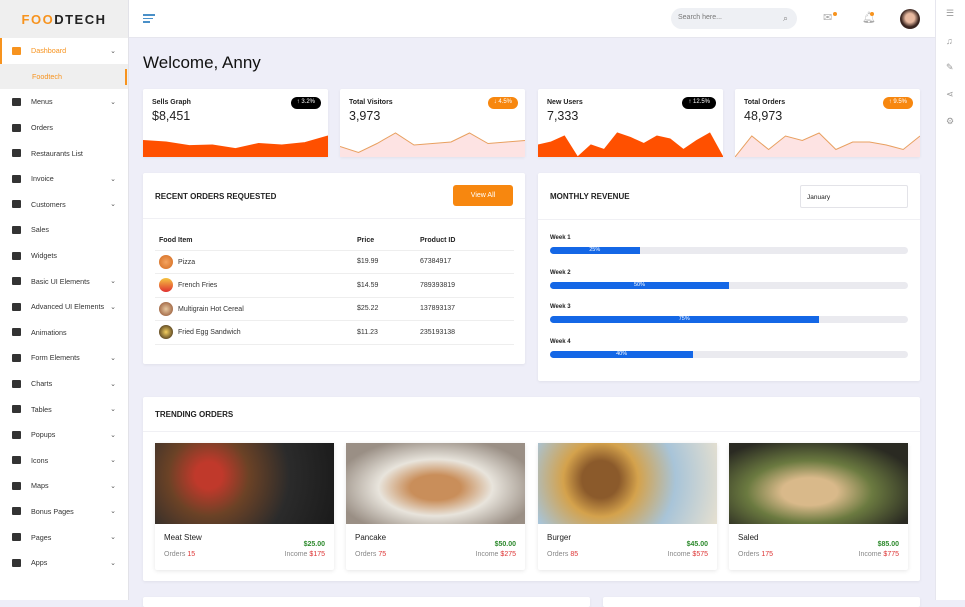 Image resolution: width=965 pixels, height=607 pixels. Describe the element at coordinates (334, 285) in the screenshot. I see `table-row: French Fries $14.59 789393819` at that location.